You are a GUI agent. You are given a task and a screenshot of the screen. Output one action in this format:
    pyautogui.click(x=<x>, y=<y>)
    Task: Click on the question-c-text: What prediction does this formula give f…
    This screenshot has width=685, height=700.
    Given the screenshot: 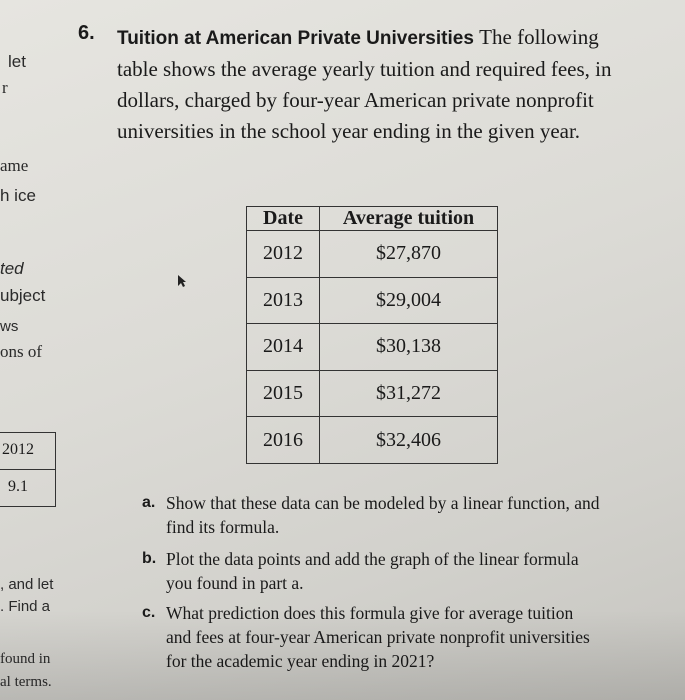 What is the action you would take?
    pyautogui.click(x=378, y=637)
    